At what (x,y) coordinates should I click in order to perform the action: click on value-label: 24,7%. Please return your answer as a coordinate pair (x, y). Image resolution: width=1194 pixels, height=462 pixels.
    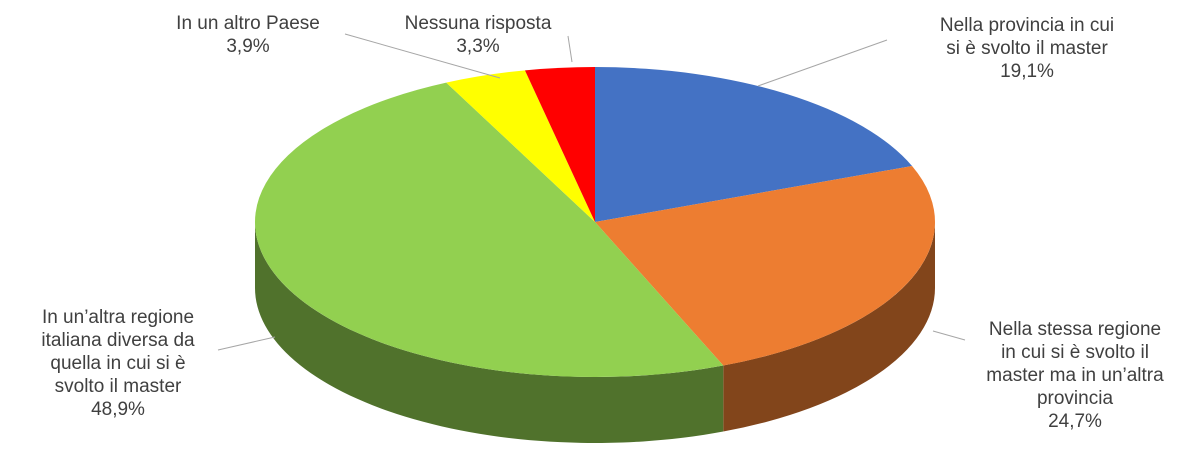
    Looking at the image, I should click on (1075, 421).